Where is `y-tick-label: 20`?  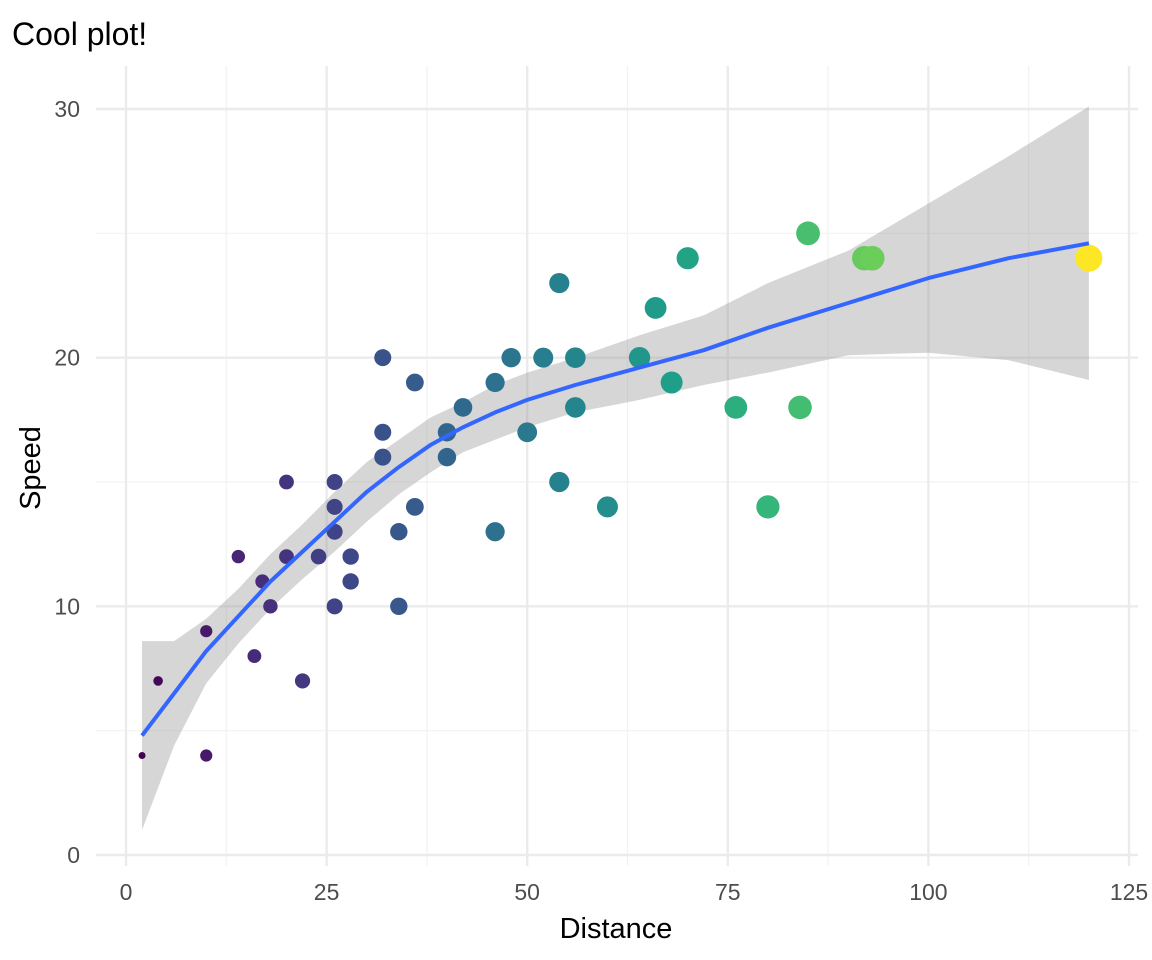
y-tick-label: 20 is located at coordinates (67, 358).